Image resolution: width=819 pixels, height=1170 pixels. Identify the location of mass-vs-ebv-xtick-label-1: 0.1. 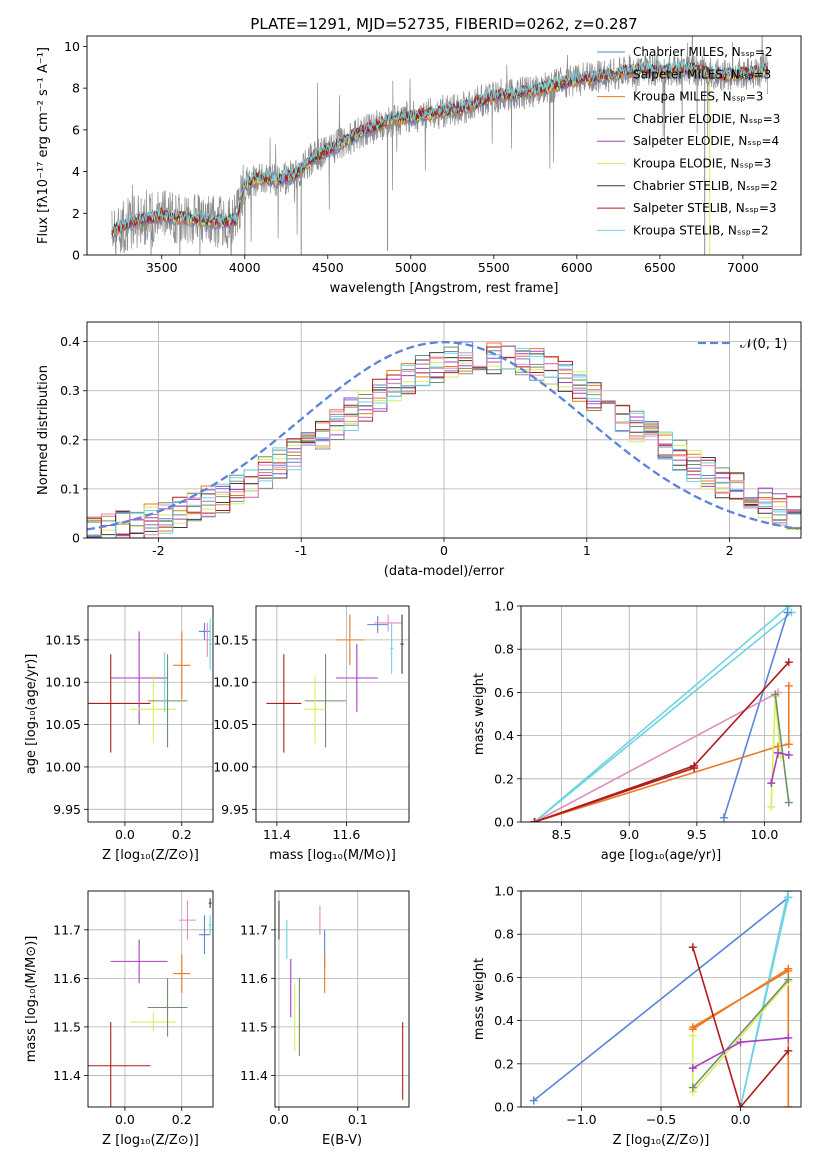
(358, 1119).